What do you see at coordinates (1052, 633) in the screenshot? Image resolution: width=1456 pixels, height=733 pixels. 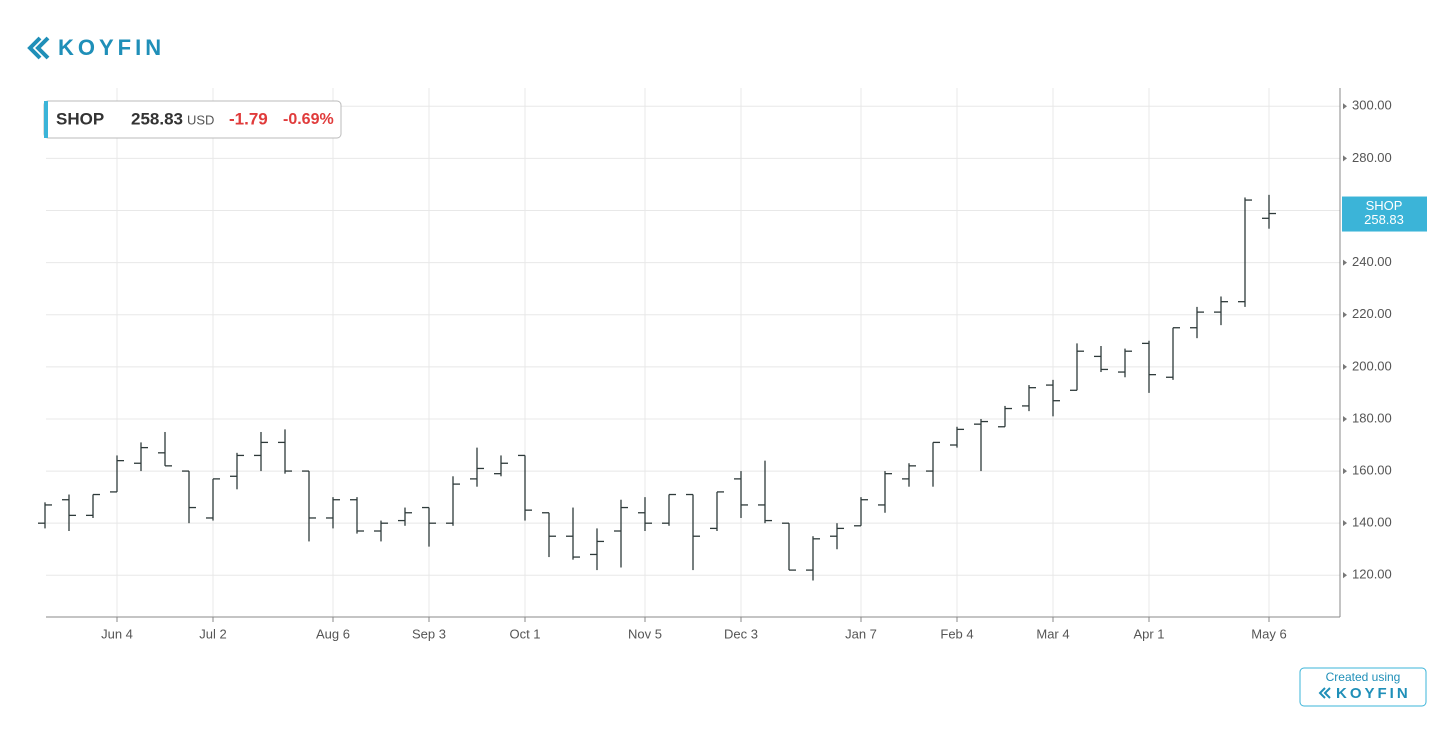 I see `x-tick-label: Mar 4` at bounding box center [1052, 633].